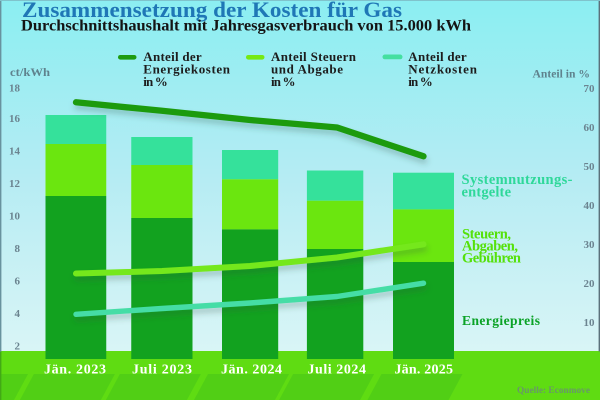 This screenshot has height=400, width=600. What do you see at coordinates (491, 259) in the screenshot?
I see `svg-text: Gebühren` at bounding box center [491, 259].